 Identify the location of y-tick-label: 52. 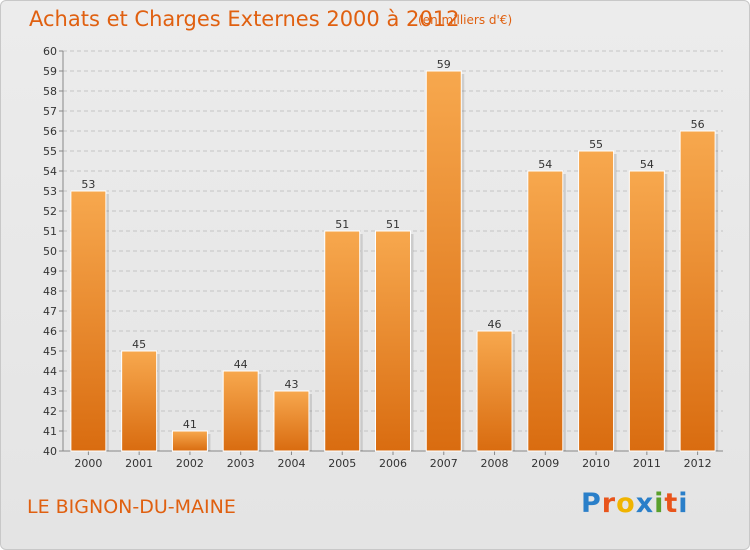
(50, 211).